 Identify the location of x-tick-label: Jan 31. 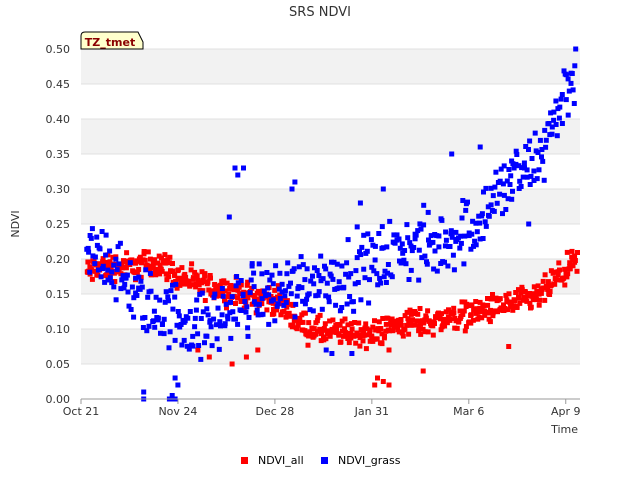
(371, 411).